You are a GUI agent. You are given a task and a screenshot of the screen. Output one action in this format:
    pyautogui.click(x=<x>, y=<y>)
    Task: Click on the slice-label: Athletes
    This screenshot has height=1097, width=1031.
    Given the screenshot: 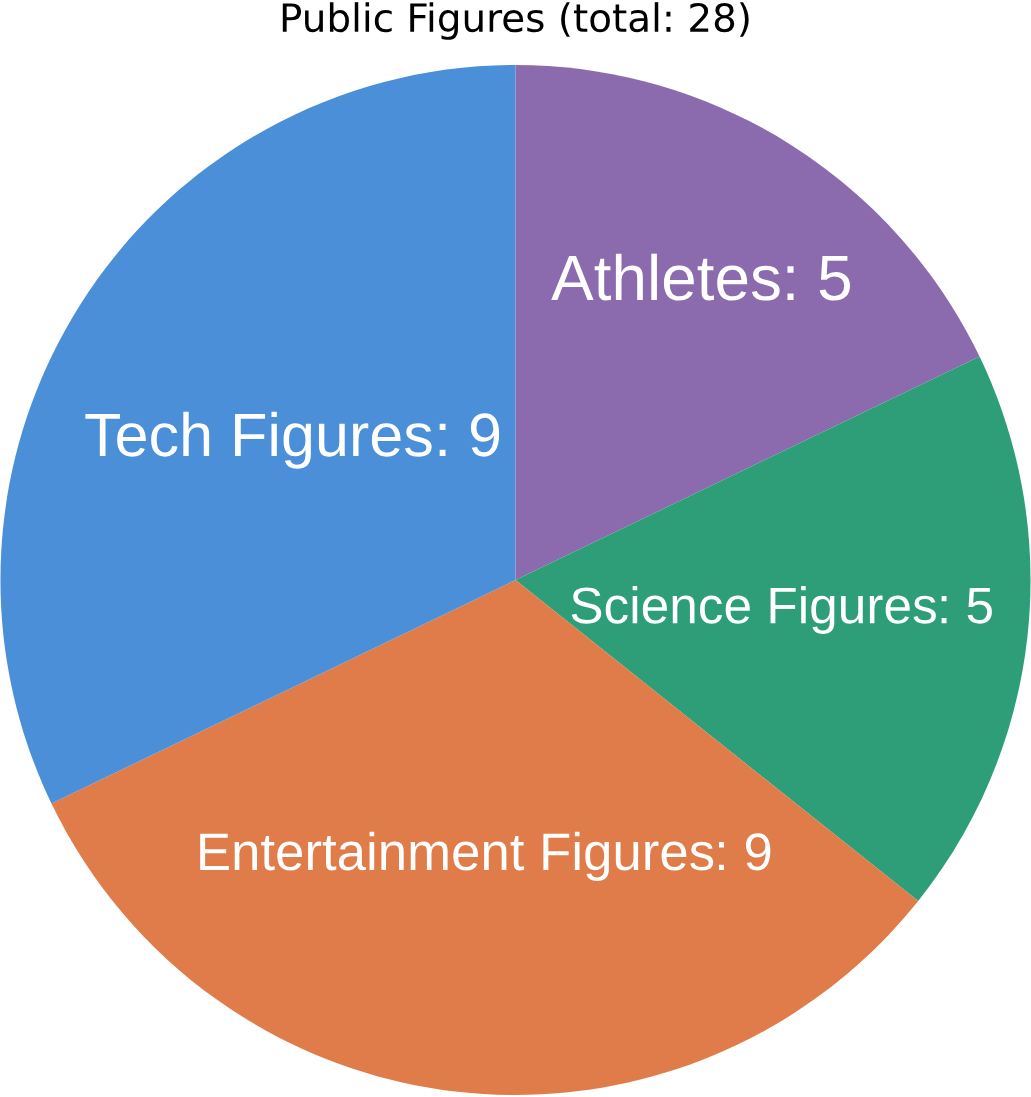 What is the action you would take?
    pyautogui.click(x=665, y=277)
    